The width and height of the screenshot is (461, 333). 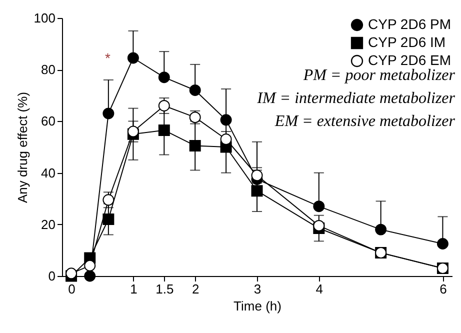 What do you see at coordinates (107, 58) in the screenshot?
I see `annotation: *` at bounding box center [107, 58].